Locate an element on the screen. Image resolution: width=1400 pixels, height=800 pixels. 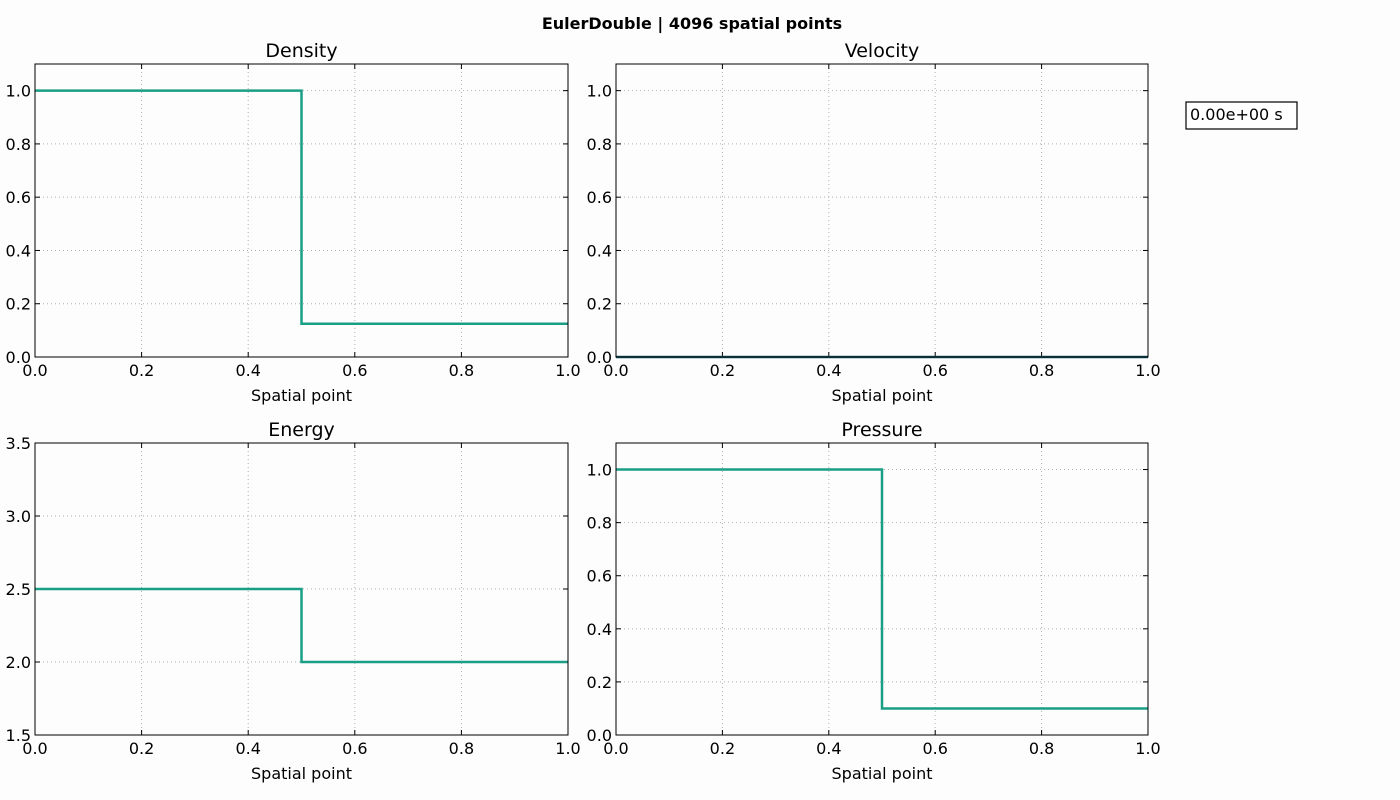
pressure-xtick-label: 0.2 is located at coordinates (722, 748).